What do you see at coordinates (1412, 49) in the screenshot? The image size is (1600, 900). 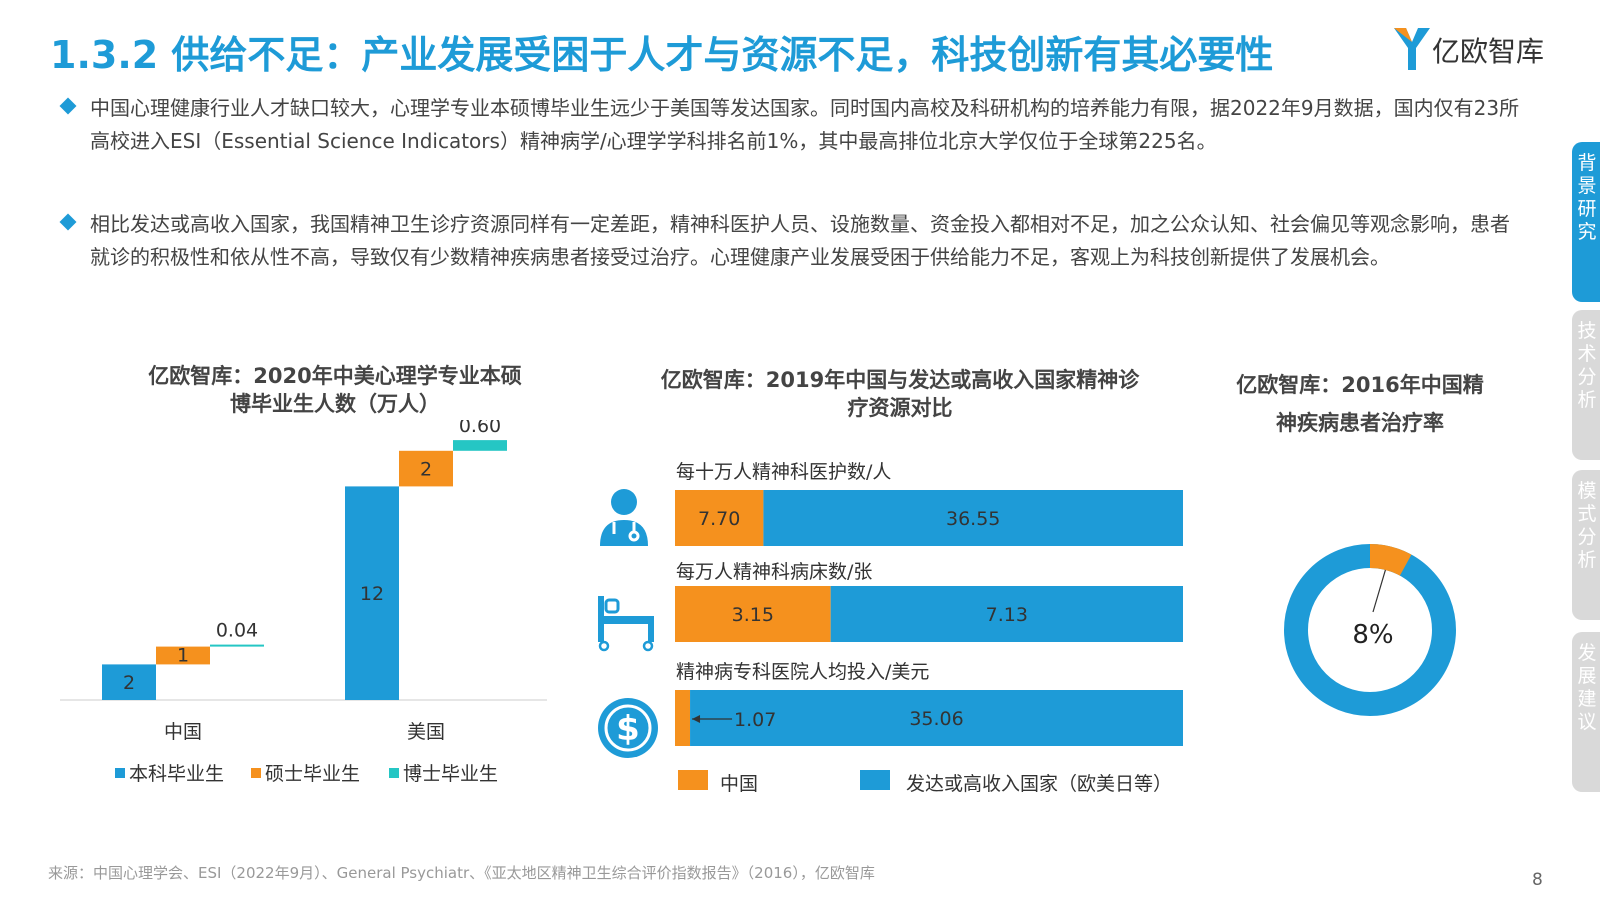 I see `logo-mark-icon` at bounding box center [1412, 49].